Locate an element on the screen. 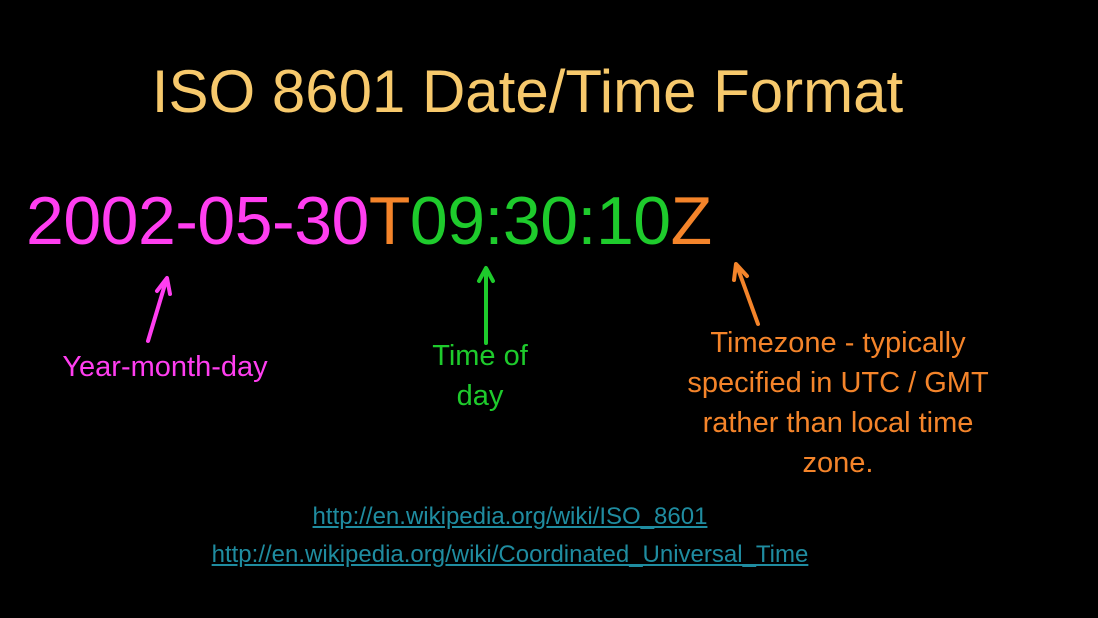 The image size is (1098, 618). timestamp-date-part: 2002-05-30 is located at coordinates (197, 221).